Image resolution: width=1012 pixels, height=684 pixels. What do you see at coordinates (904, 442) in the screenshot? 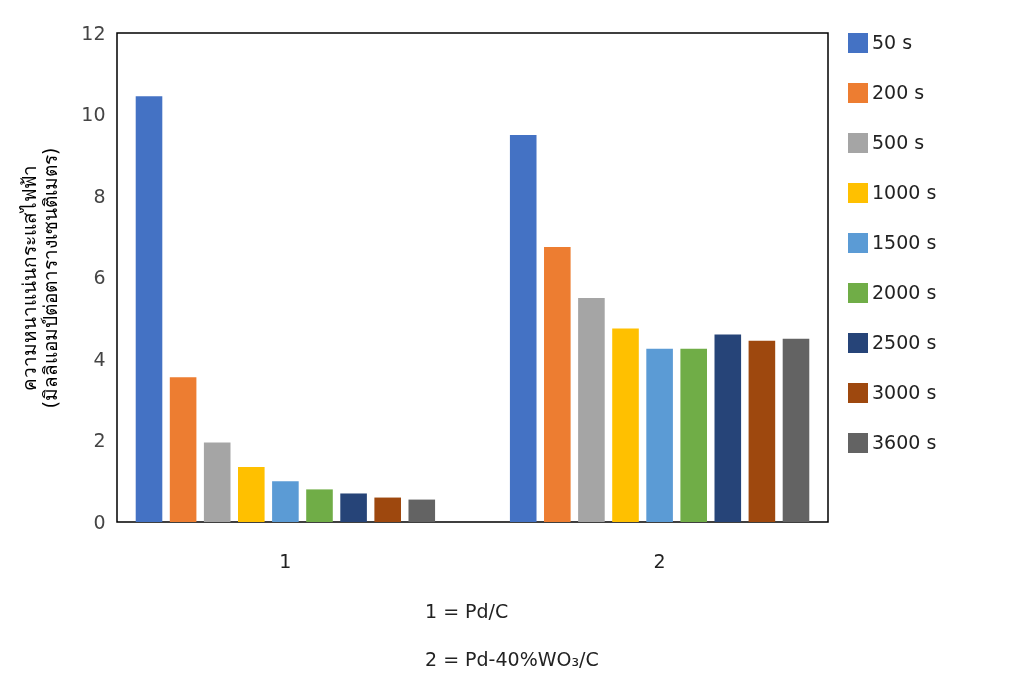
I see `legend-label: 3600 s` at bounding box center [904, 442].